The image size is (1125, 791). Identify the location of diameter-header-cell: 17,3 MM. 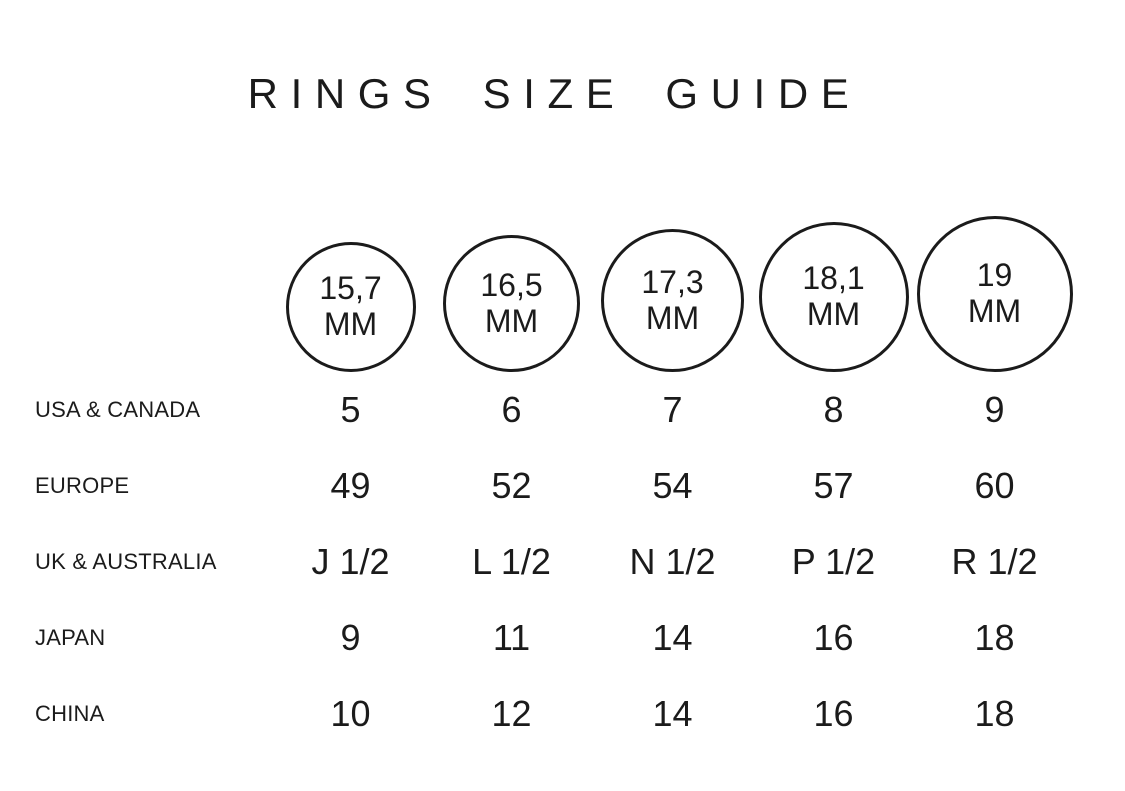
(672, 292).